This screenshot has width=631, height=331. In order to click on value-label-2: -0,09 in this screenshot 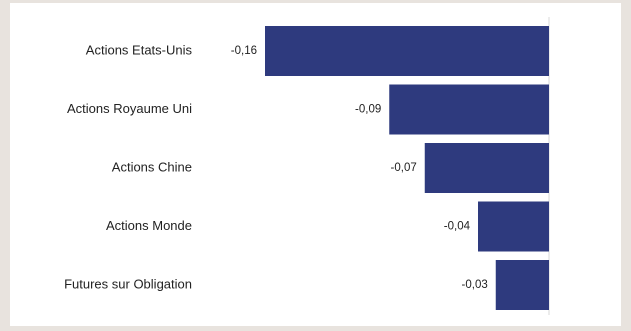, I will do `click(368, 110)`.